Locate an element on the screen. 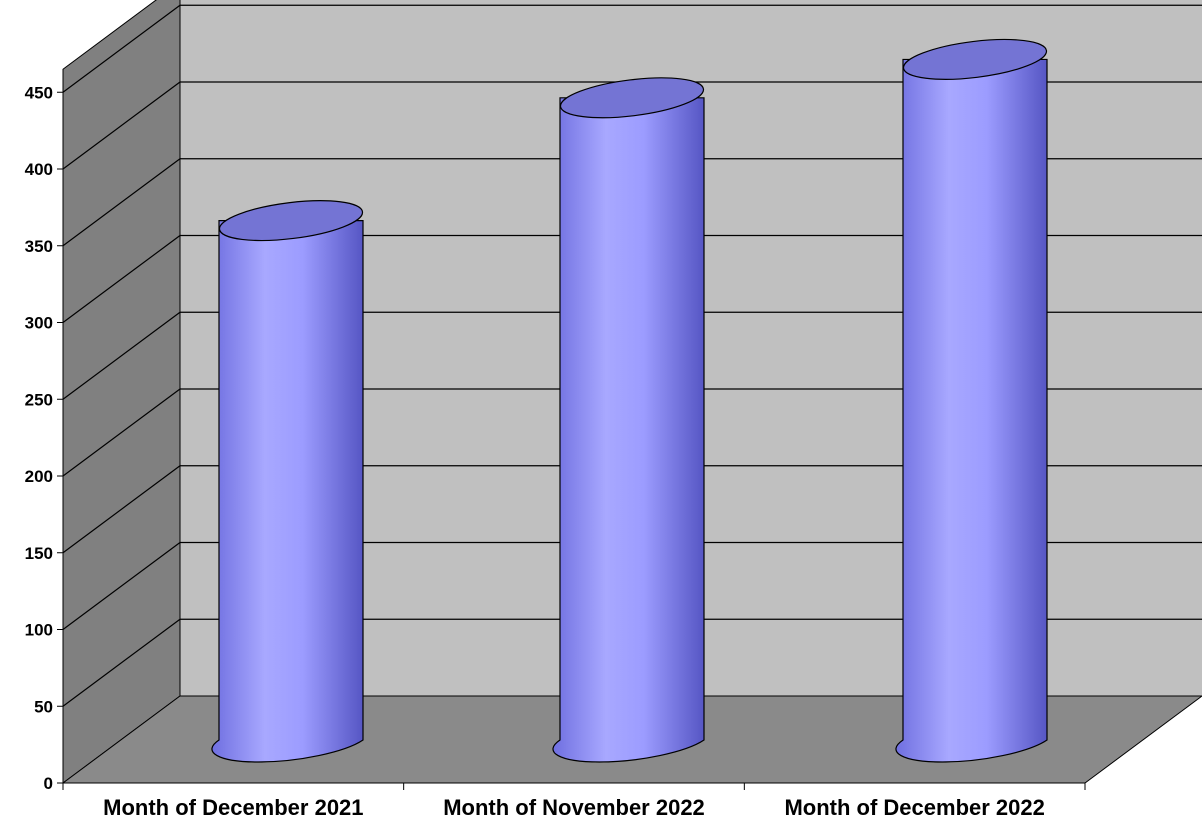 The width and height of the screenshot is (1202, 829). y-tick-label: 0 is located at coordinates (48, 783).